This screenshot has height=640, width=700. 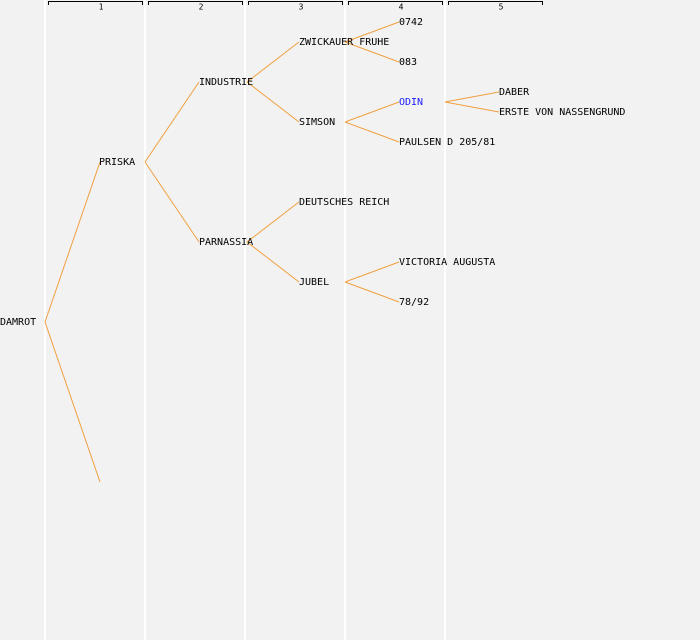 I want to click on node-label: 78/92, so click(x=414, y=302).